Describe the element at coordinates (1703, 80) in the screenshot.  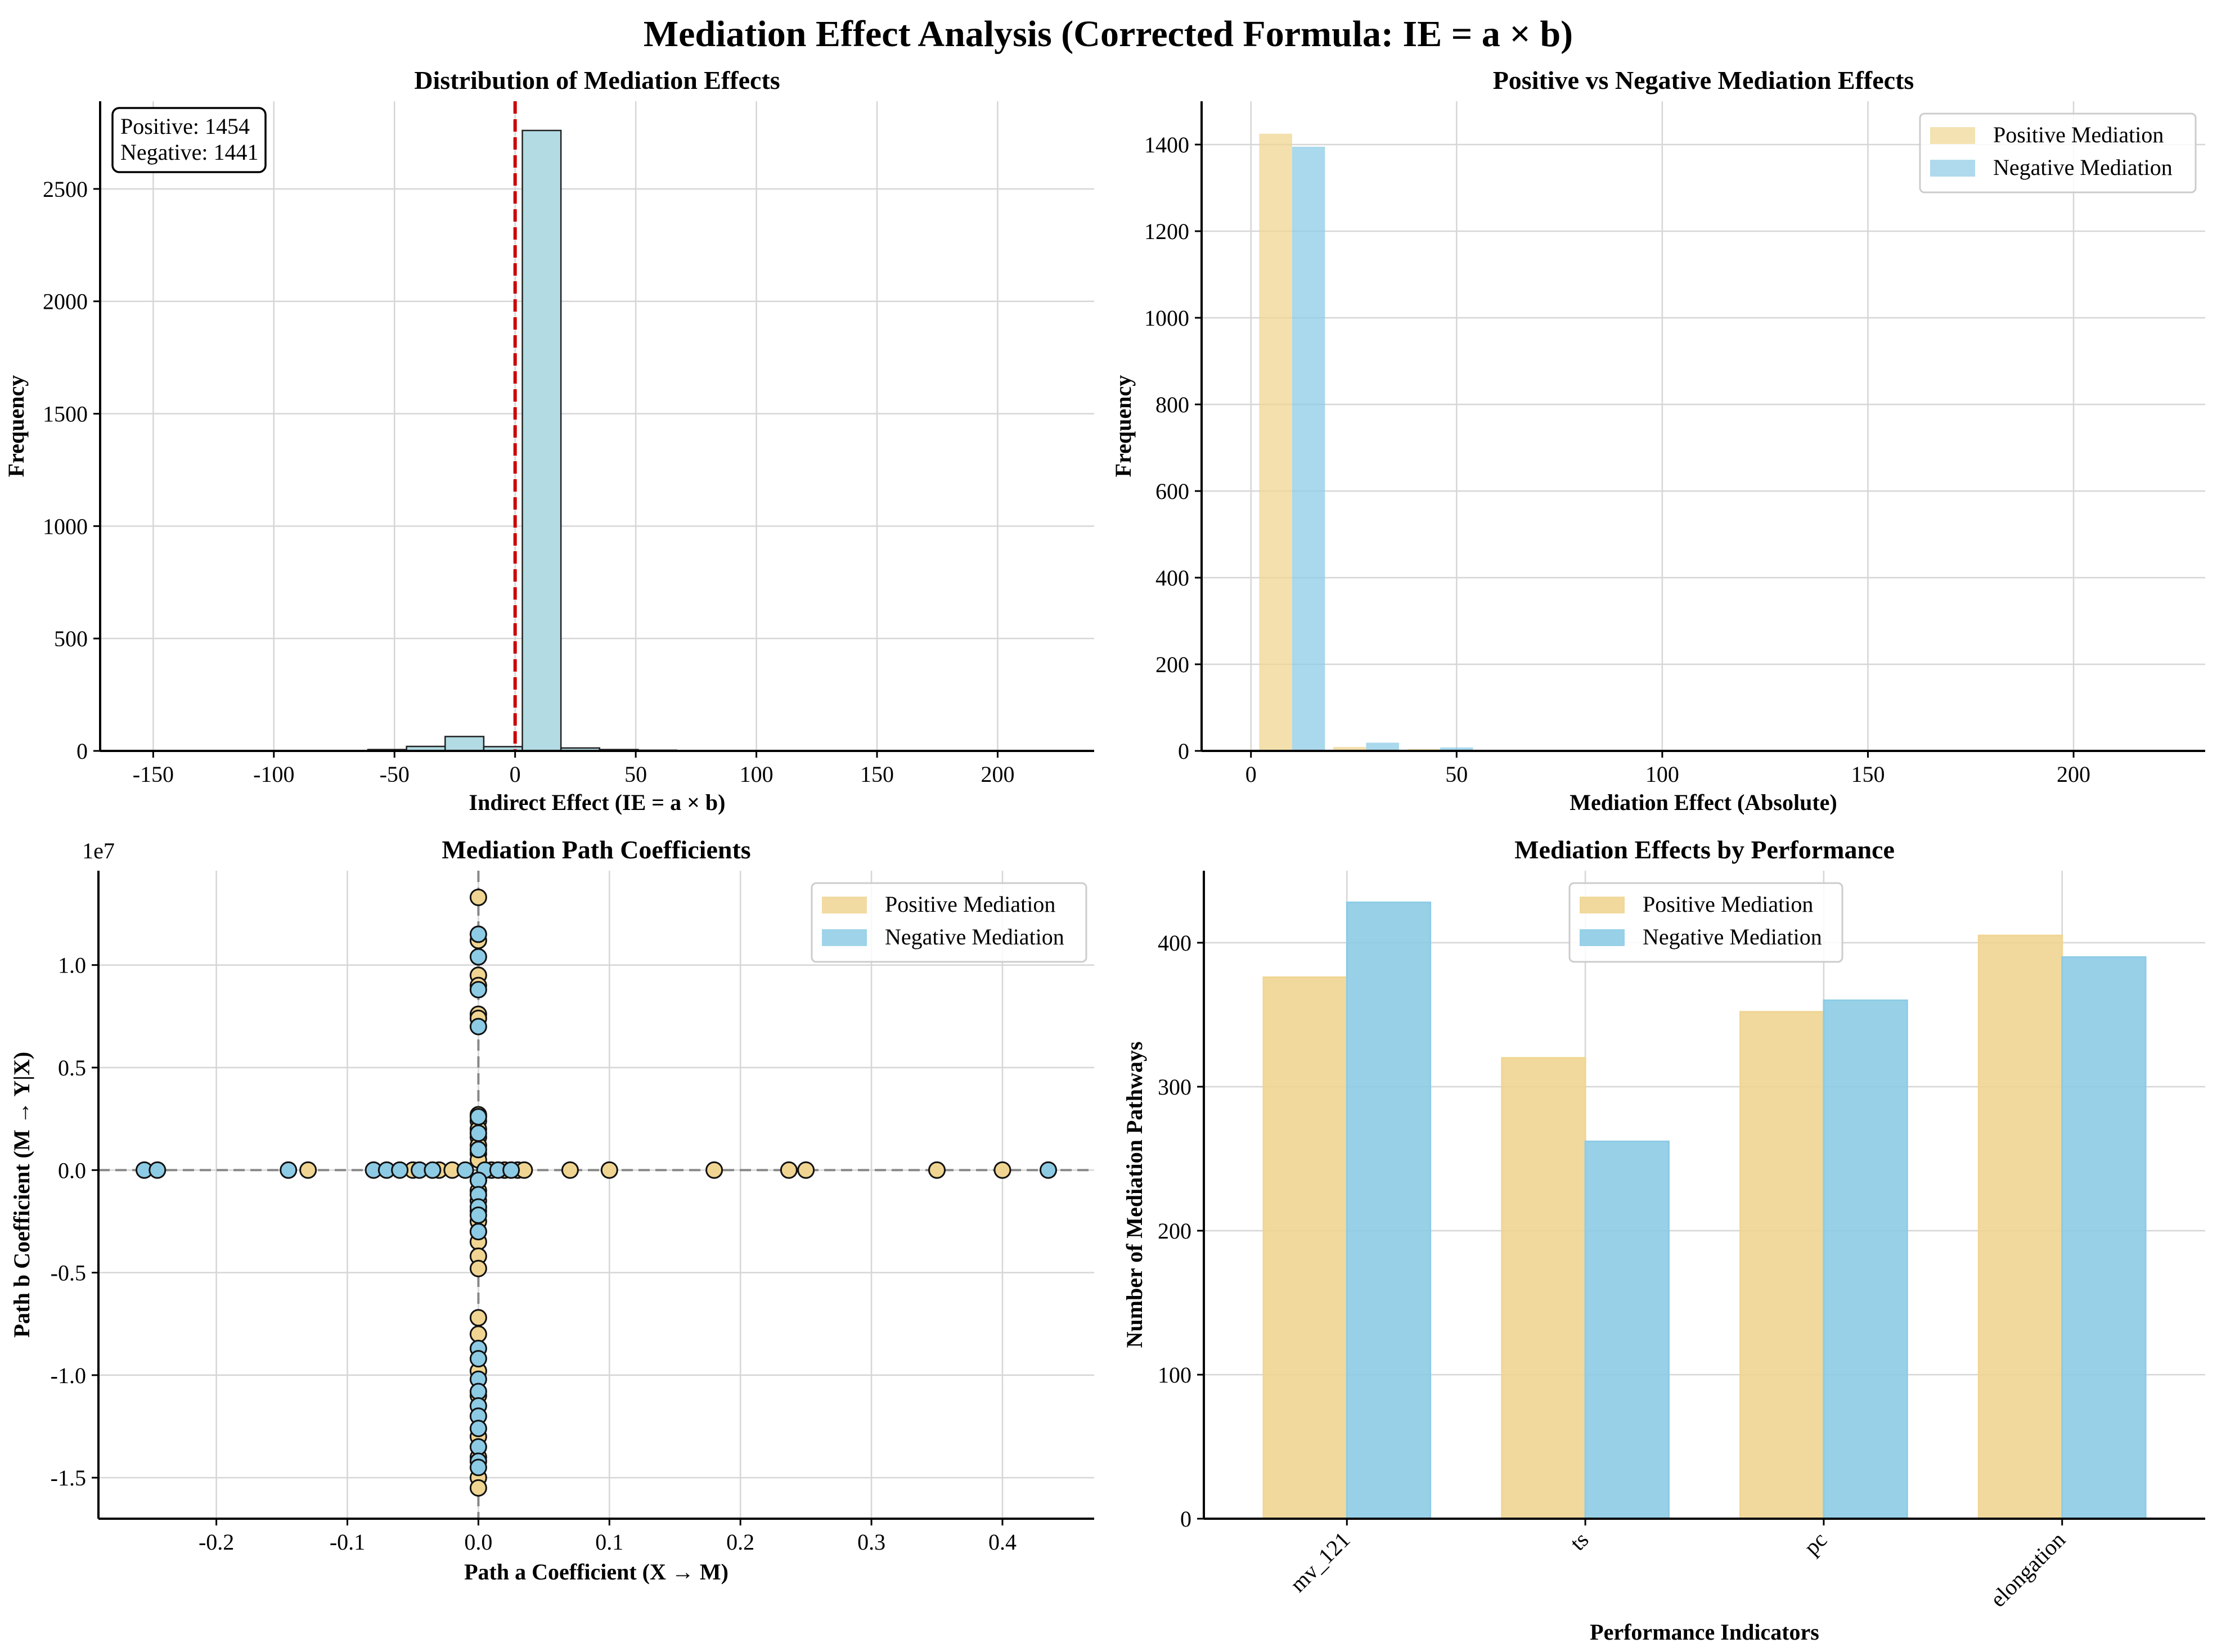
I see `panel-title: Positive vs Negative Mediation Effects` at that location.